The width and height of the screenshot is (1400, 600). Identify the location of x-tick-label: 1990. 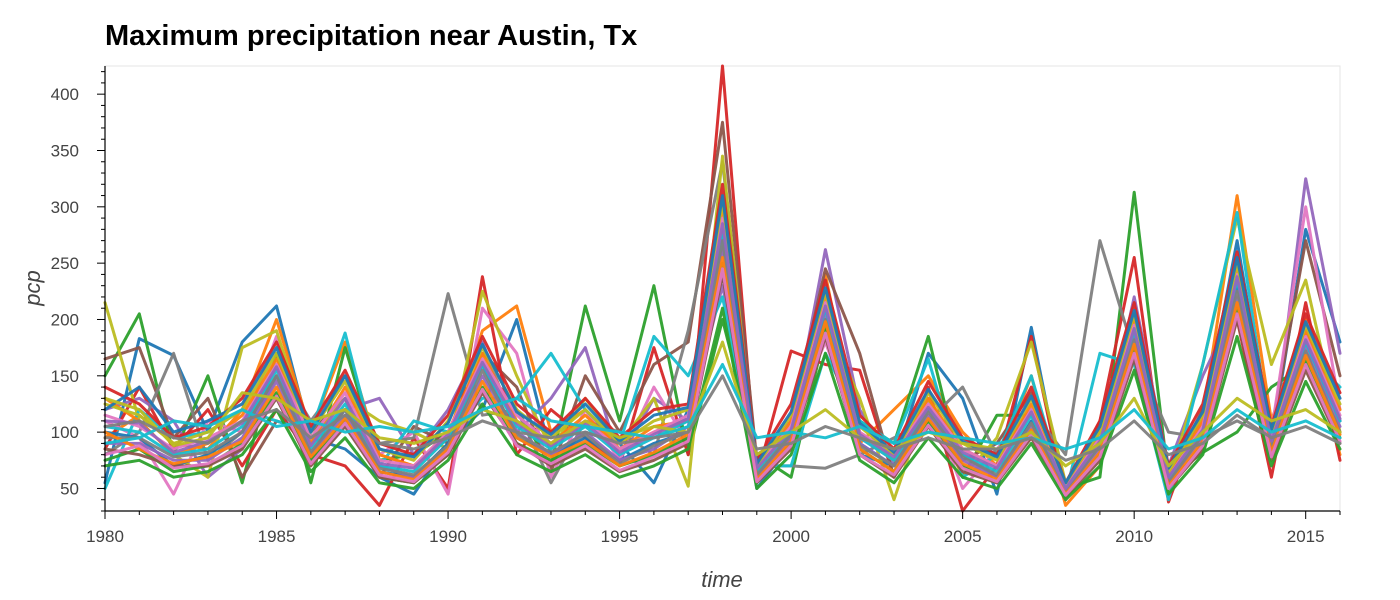
(448, 536).